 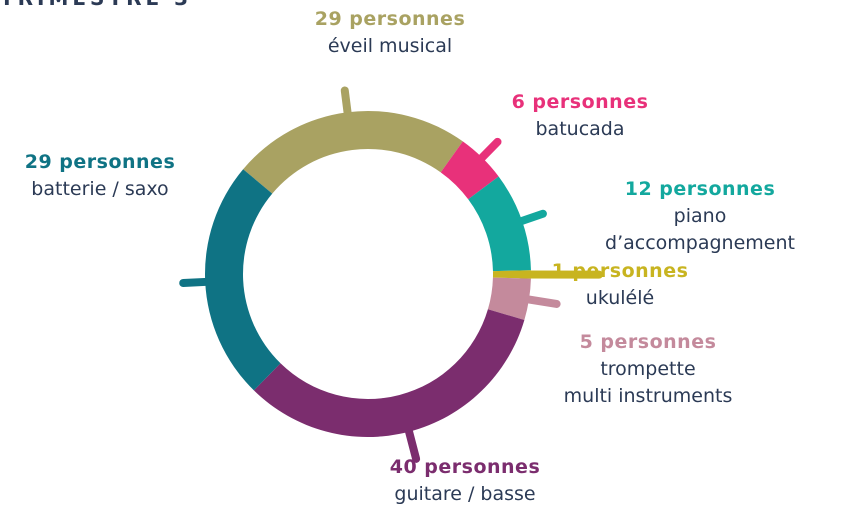 I want to click on category-label: guitare / basse, so click(x=465, y=494).